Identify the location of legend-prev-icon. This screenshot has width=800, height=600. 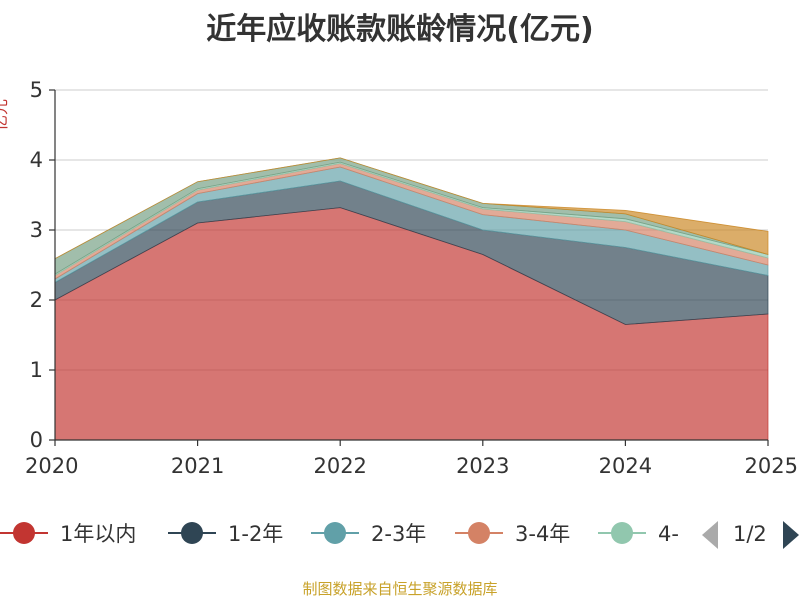
(710, 535).